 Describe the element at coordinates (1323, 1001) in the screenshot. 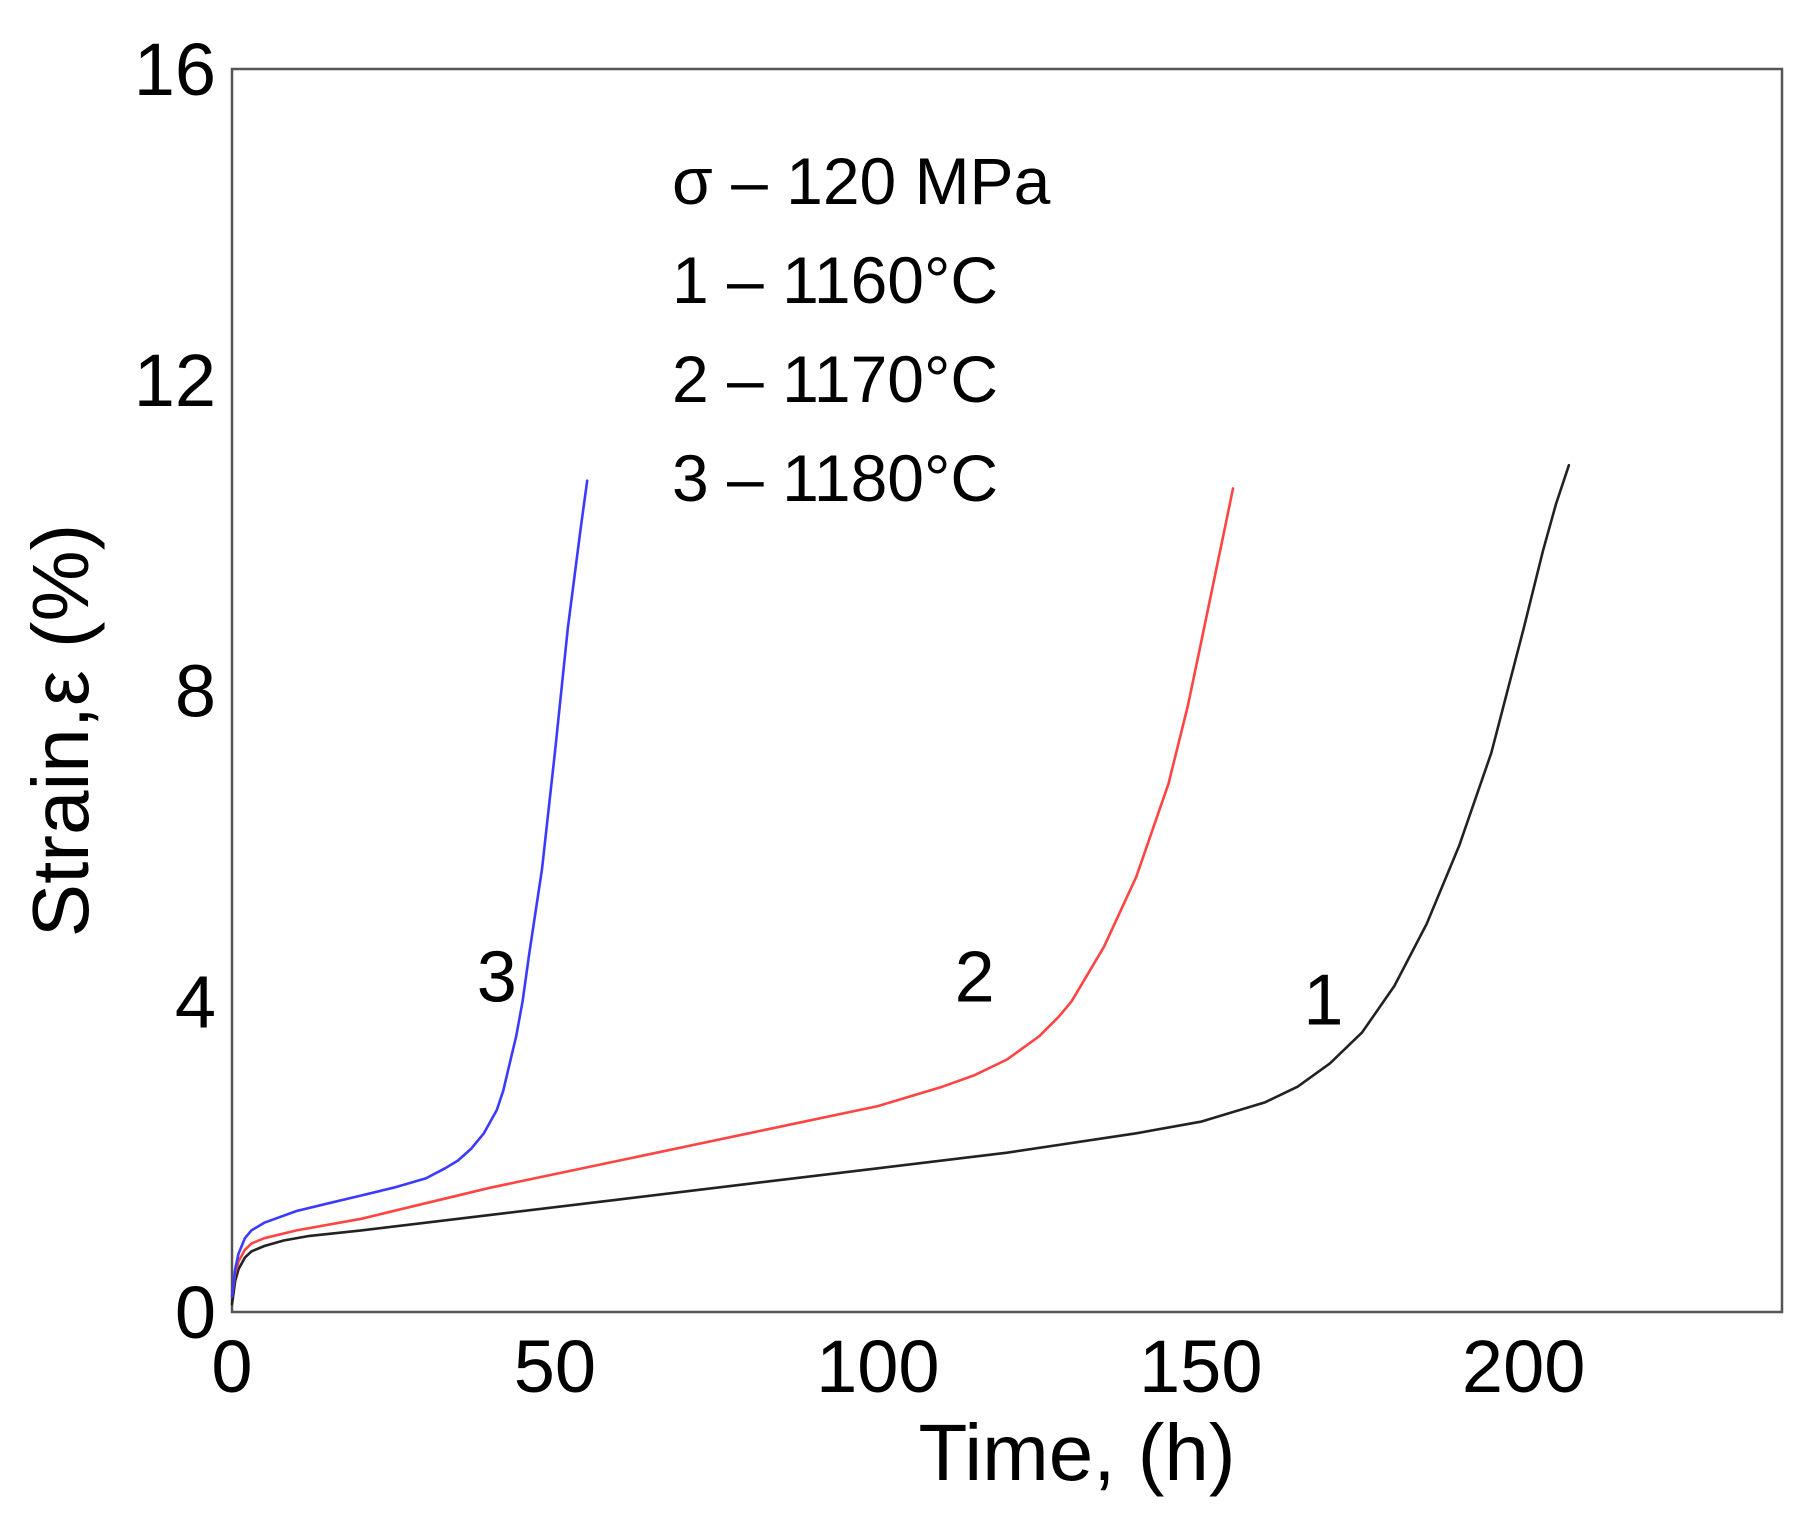

I see `series-label-1: 1` at that location.